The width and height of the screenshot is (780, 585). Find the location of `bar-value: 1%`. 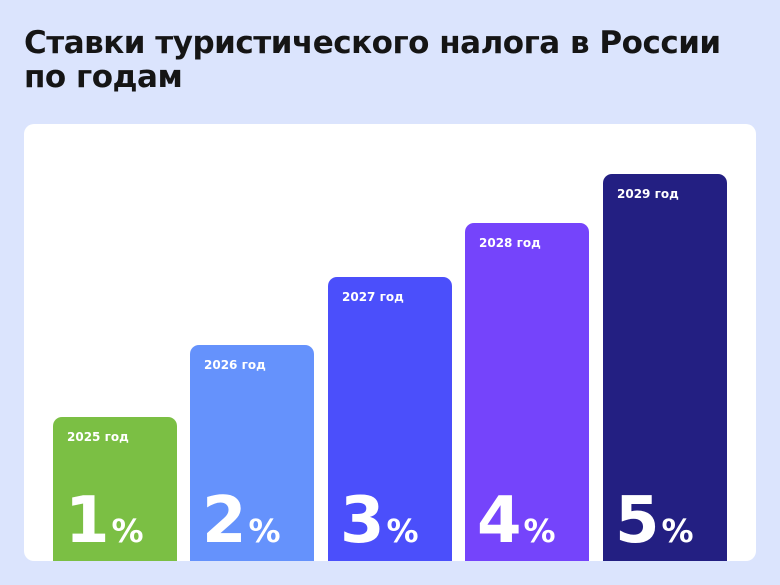

bar-value: 1% is located at coordinates (104, 521).